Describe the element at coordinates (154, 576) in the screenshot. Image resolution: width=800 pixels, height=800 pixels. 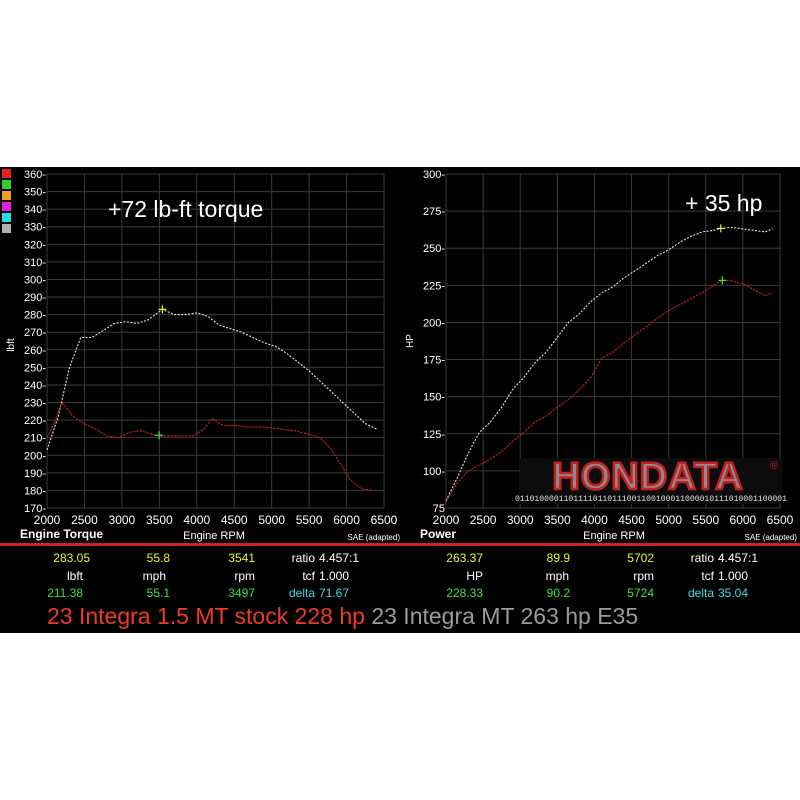
I see `torque-readout-unit-mph: mph` at that location.